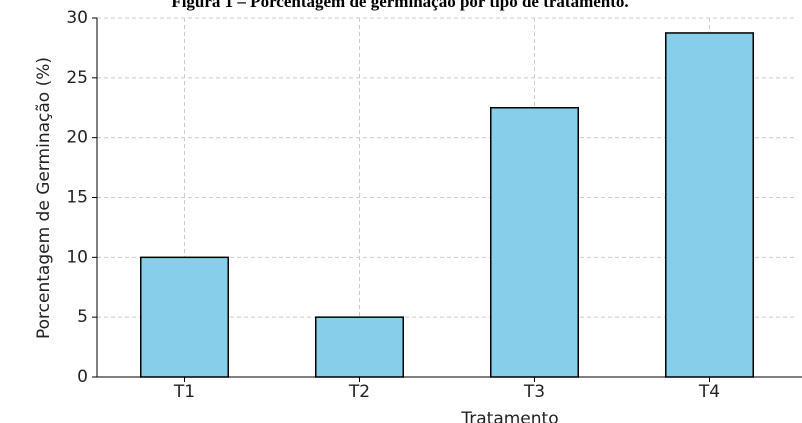 The image size is (802, 423). What do you see at coordinates (77, 78) in the screenshot?
I see `y-tick-label: 25` at bounding box center [77, 78].